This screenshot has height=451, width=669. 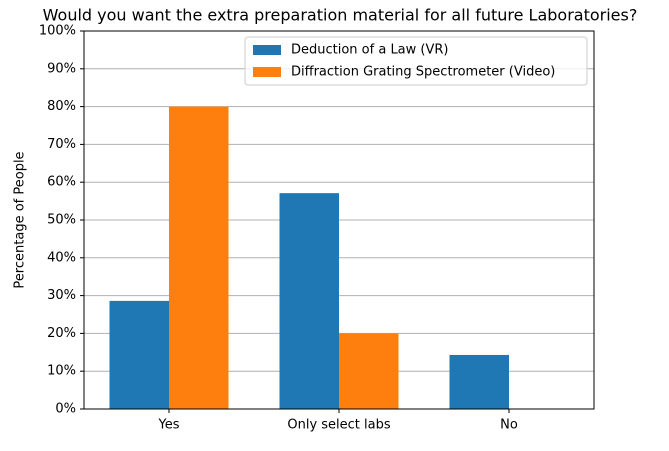 I want to click on y-tick-label: 70%, so click(x=61, y=144).